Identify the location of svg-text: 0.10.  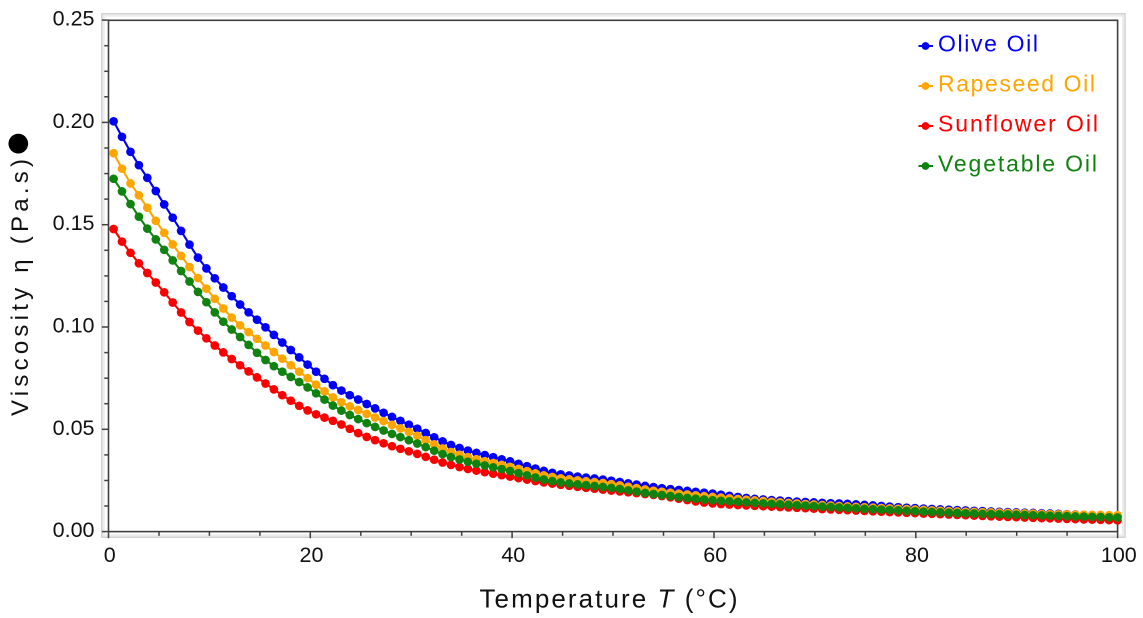
(74, 326).